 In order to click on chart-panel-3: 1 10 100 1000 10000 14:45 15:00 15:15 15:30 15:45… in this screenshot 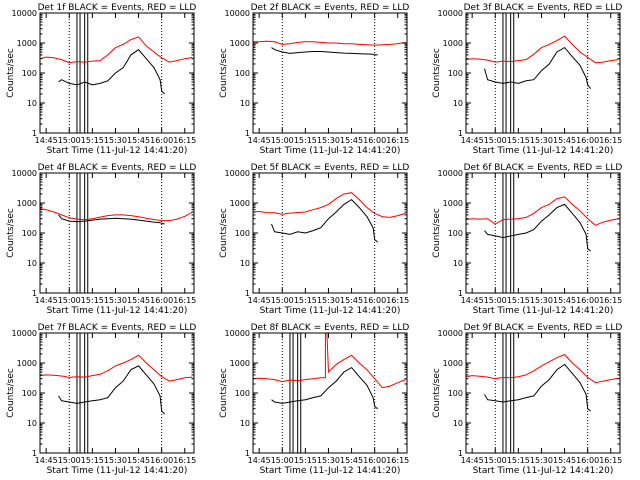, I will do `click(527, 79)`.